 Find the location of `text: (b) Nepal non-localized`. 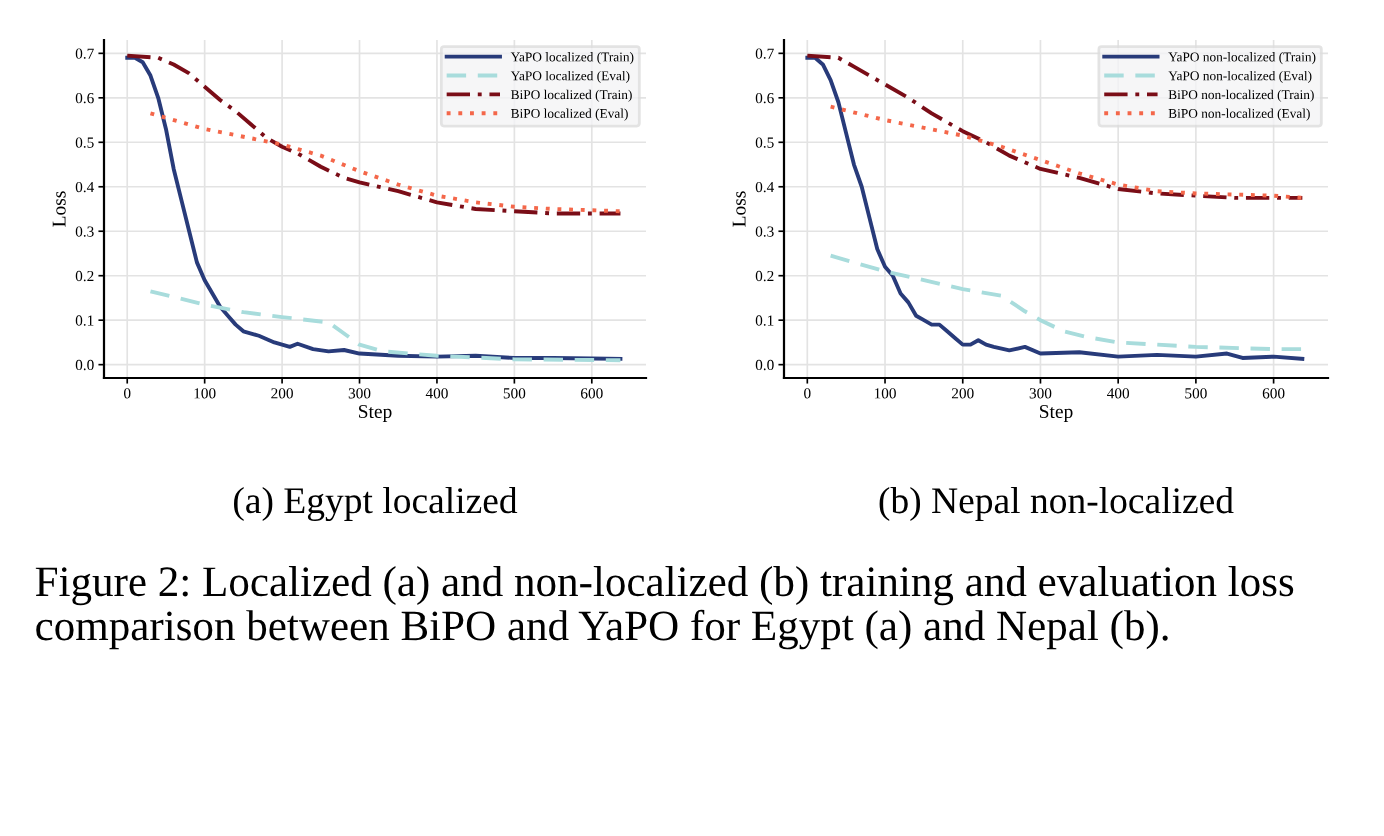

text: (b) Nepal non-localized is located at coordinates (1056, 504).